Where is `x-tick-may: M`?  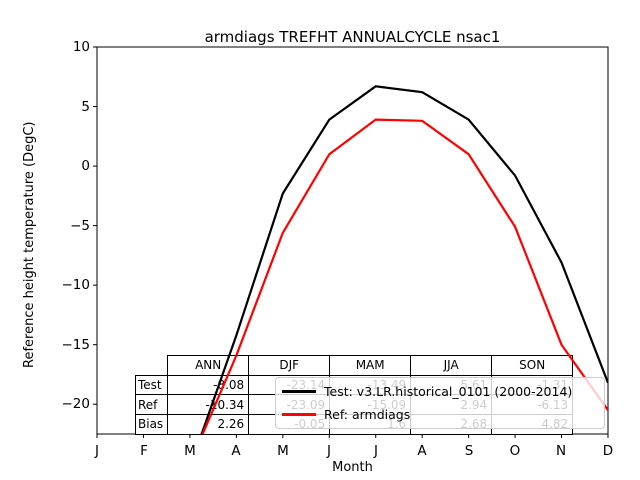
x-tick-may: M is located at coordinates (283, 451).